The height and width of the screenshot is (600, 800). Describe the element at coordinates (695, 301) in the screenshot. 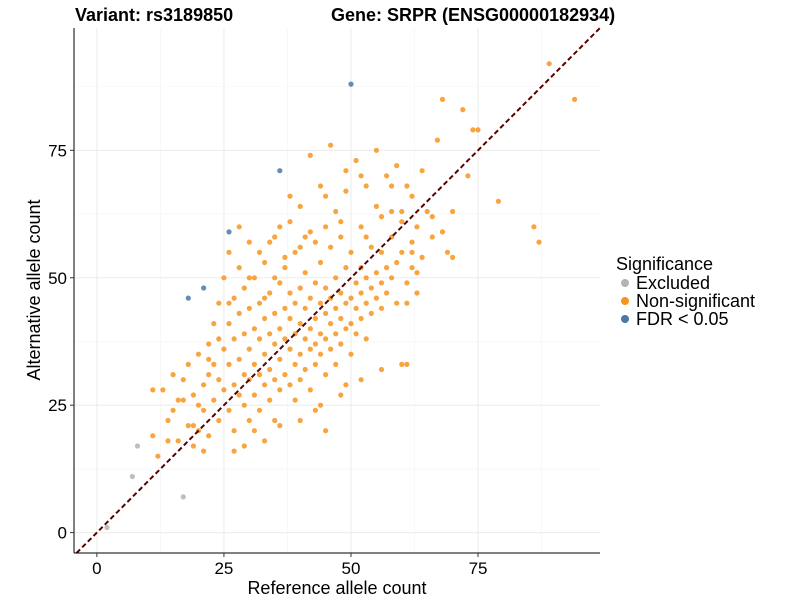

I see `legend-label-non-significant: Non-significant` at that location.